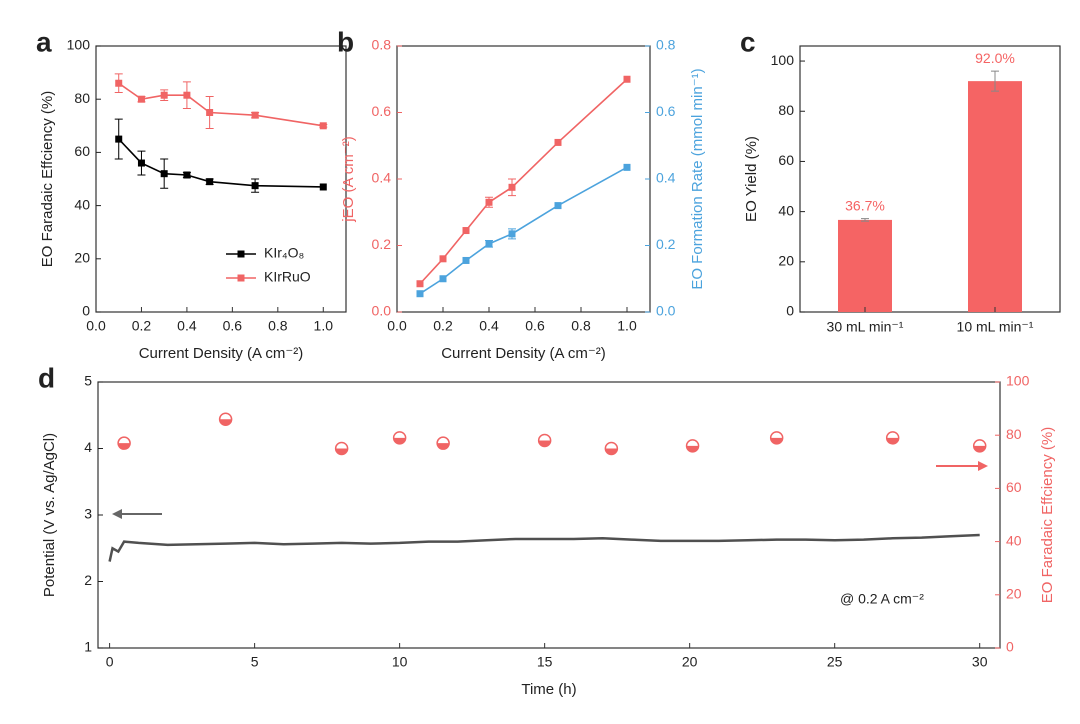 This screenshot has height=724, width=1080. Describe the element at coordinates (382, 178) in the screenshot. I see `y-tick-label: 0.4` at that location.